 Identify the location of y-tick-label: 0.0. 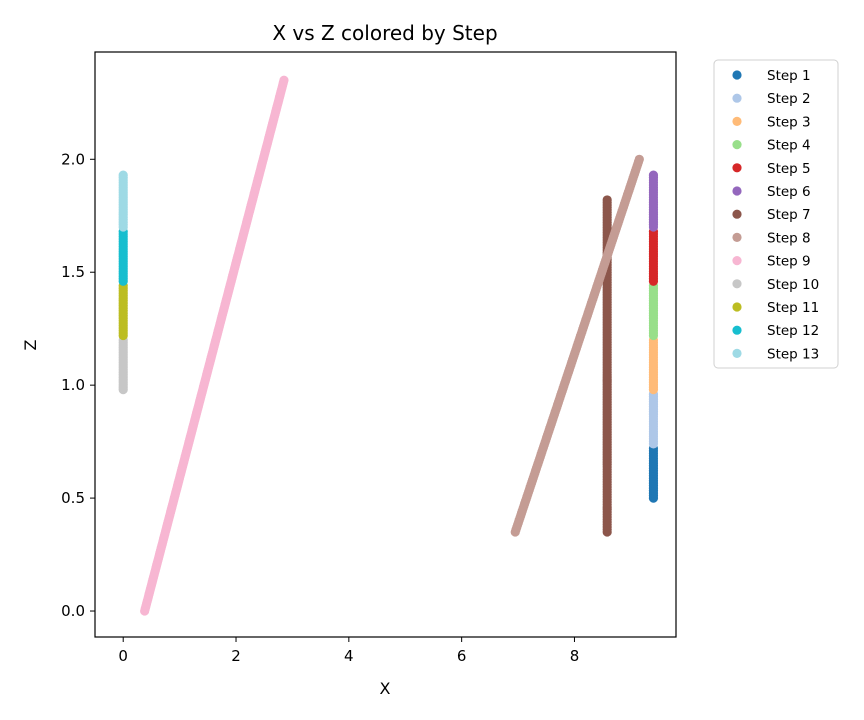
(73, 611).